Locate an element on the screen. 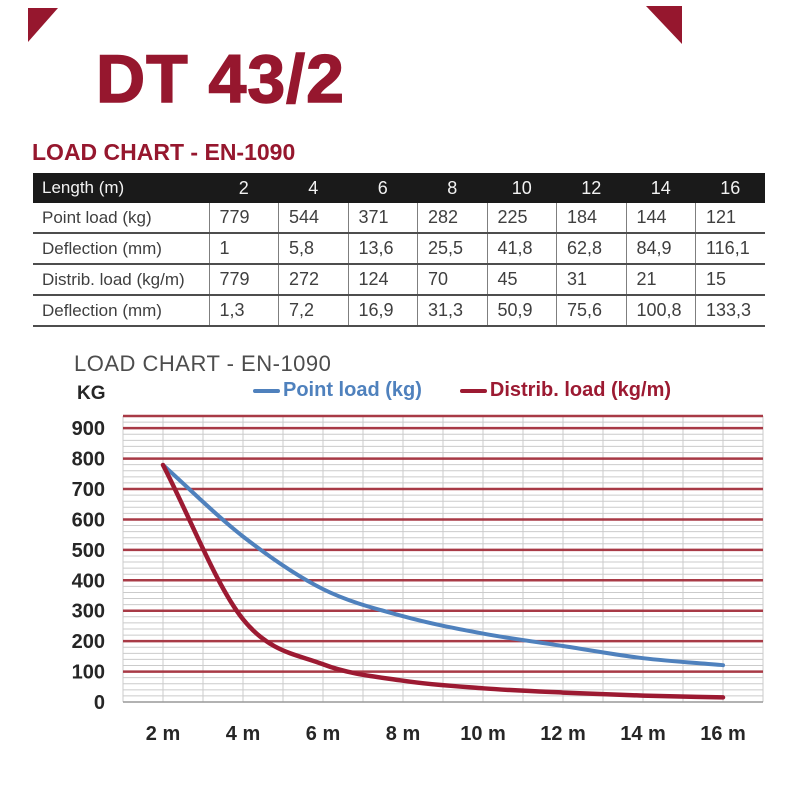  value-cell: 133,3 is located at coordinates (730, 311).